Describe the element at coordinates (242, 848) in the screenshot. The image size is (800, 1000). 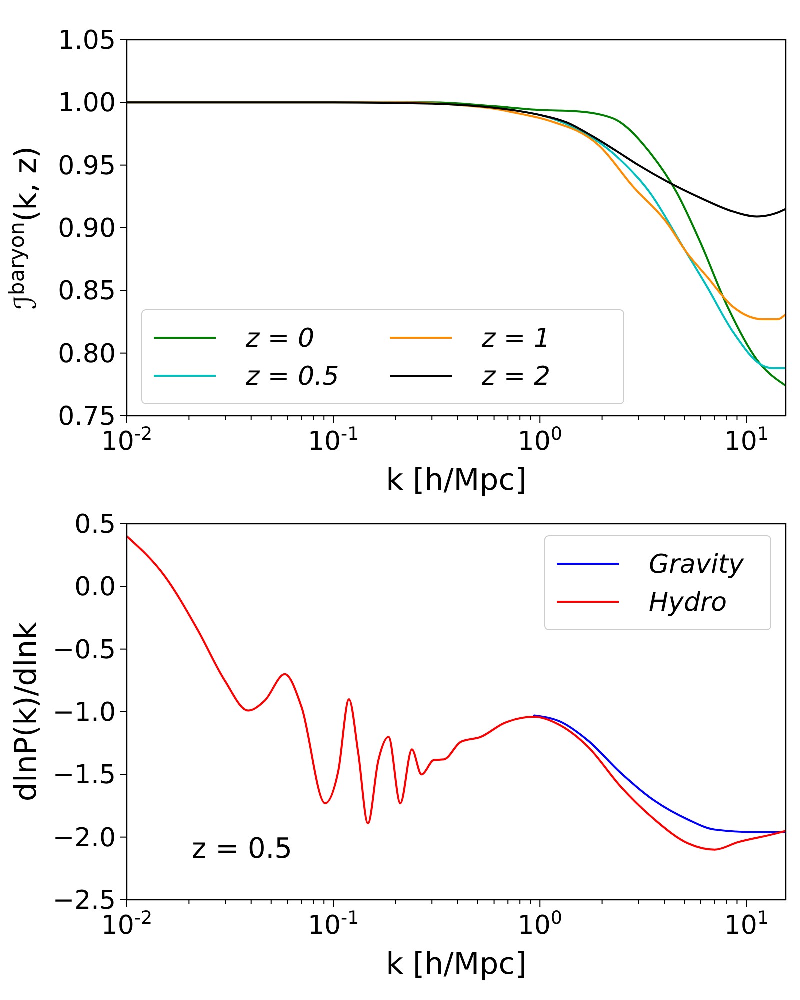
I see `annotation: z = 0.5` at that location.